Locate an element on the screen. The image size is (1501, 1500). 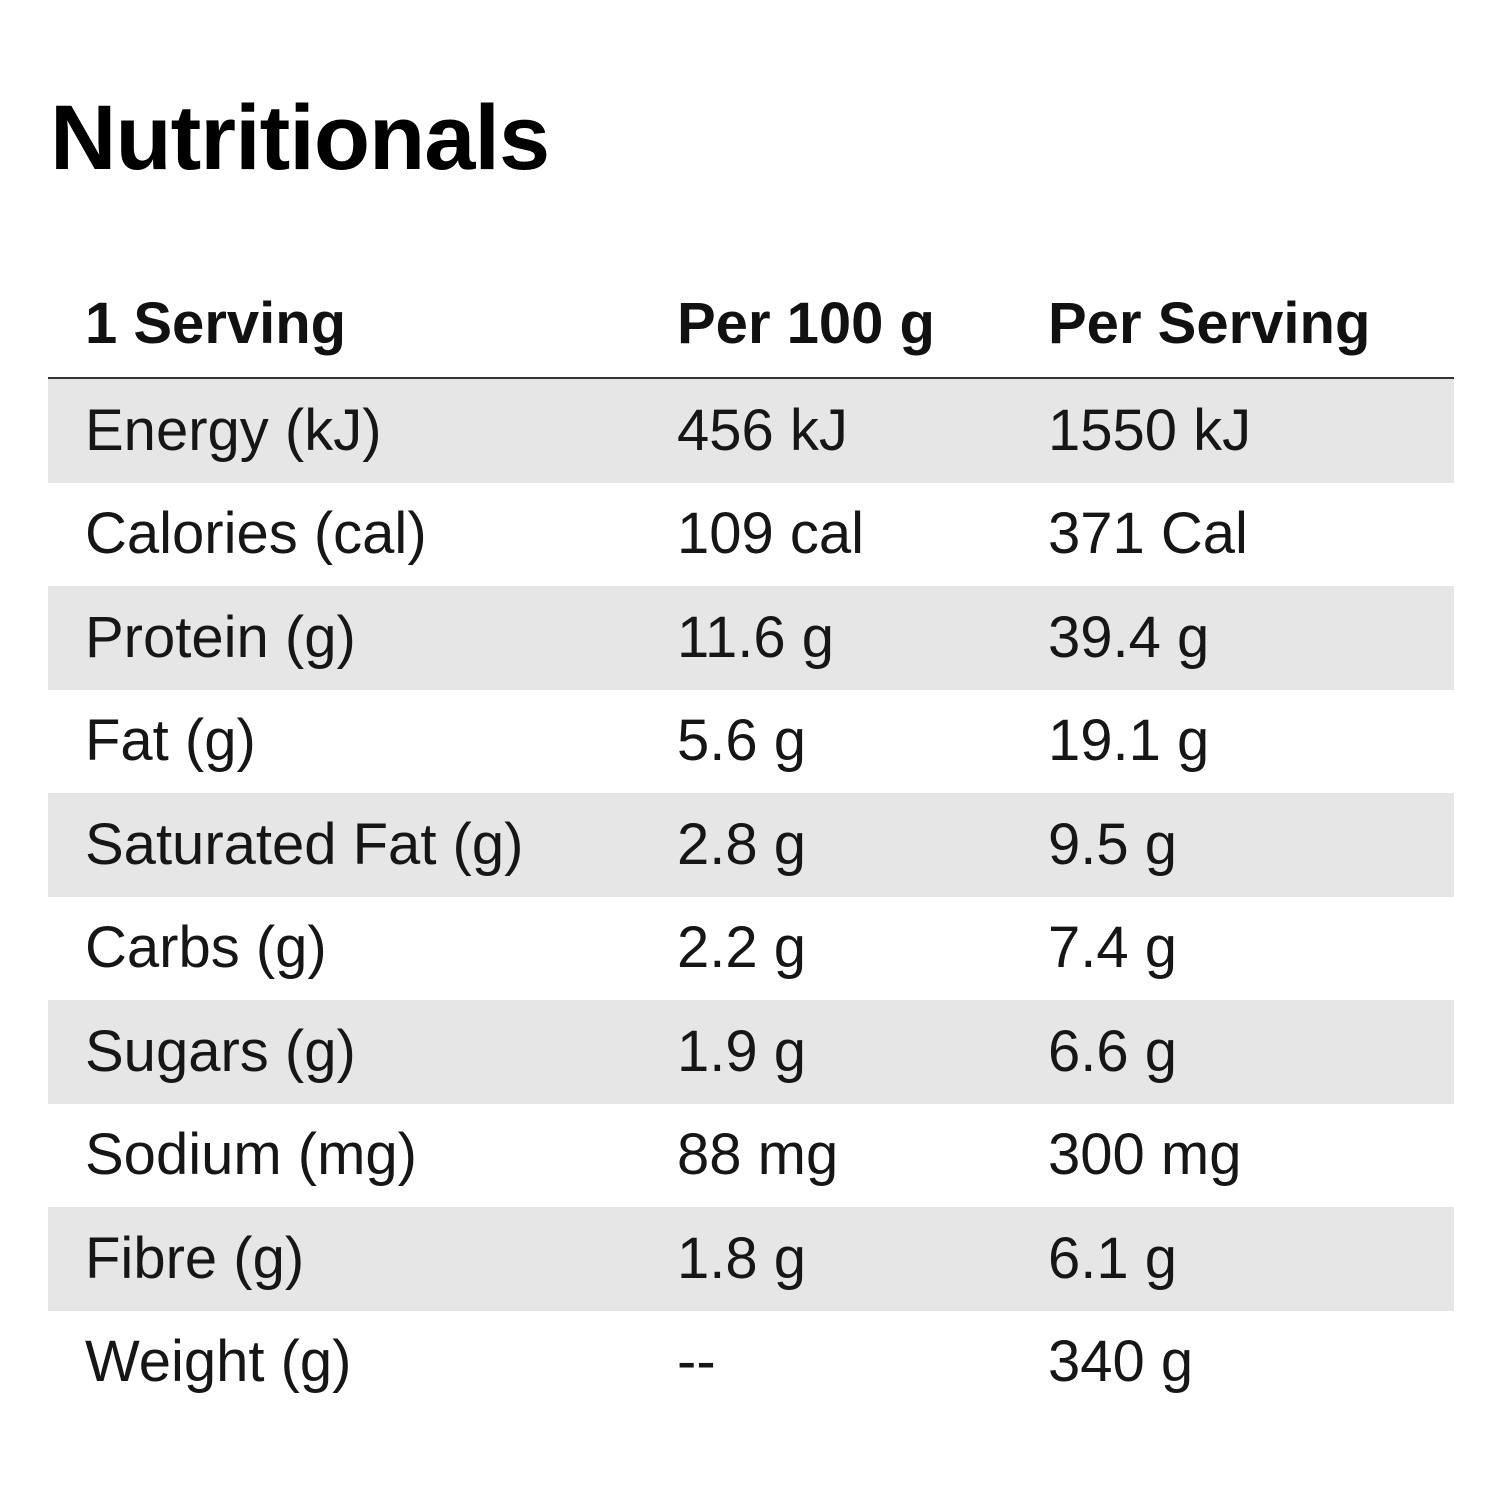
table-row: Energy (kJ) 456 kJ 1550 kJ is located at coordinates (751, 431).